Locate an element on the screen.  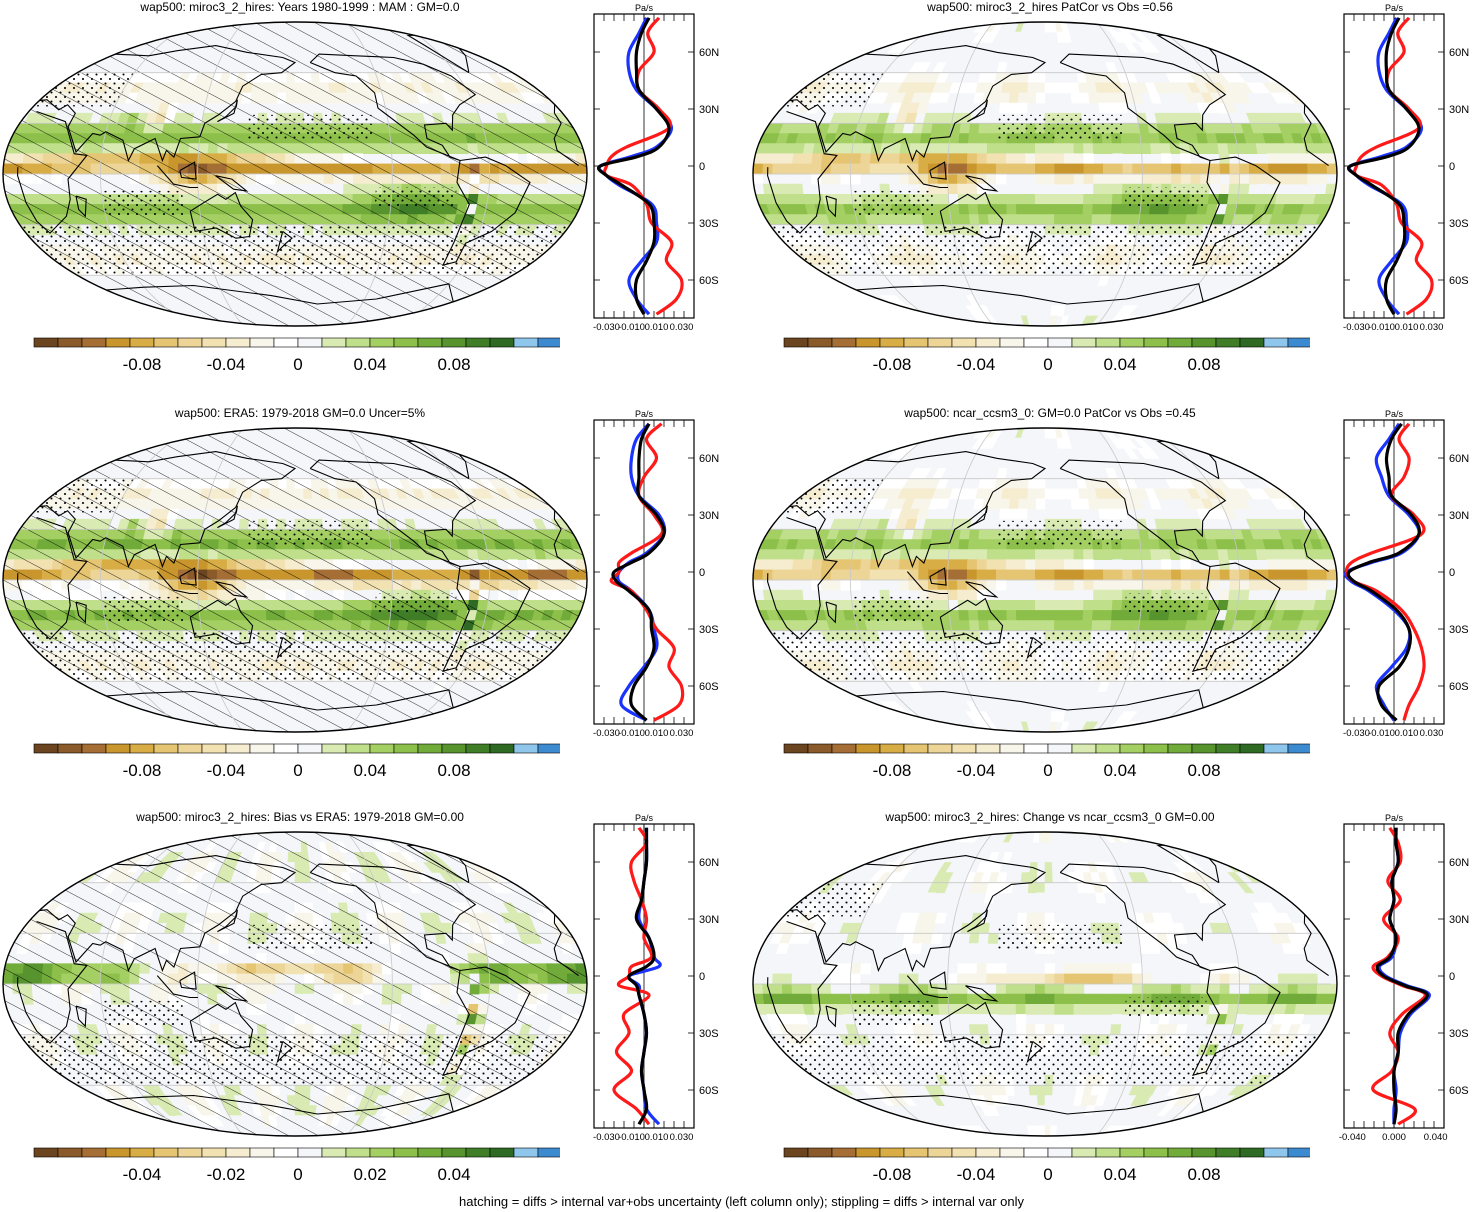
colorbar-tick-label: 0 is located at coordinates (1047, 364).